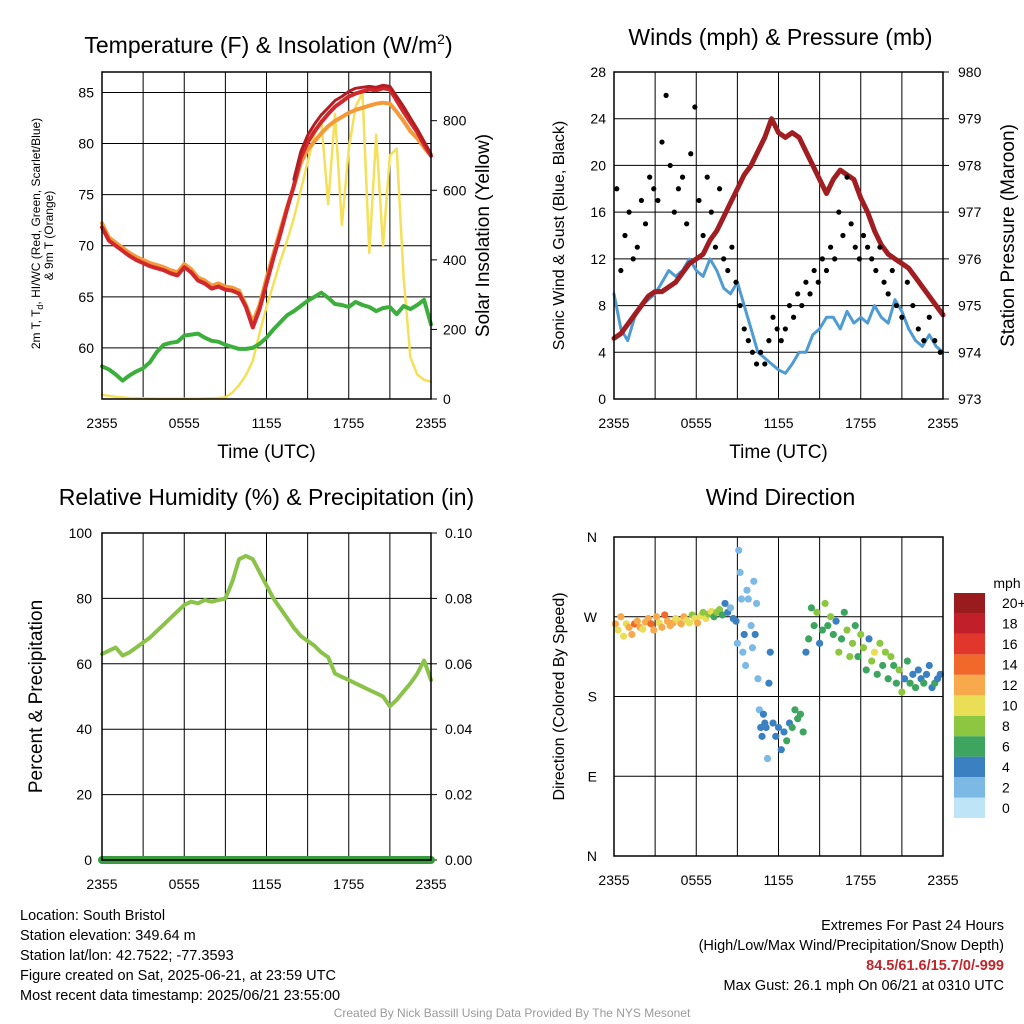 Image resolution: width=1024 pixels, height=1024 pixels. What do you see at coordinates (559, 696) in the screenshot?
I see `y-axis-label: Direction (Colored By Speed)` at bounding box center [559, 696].